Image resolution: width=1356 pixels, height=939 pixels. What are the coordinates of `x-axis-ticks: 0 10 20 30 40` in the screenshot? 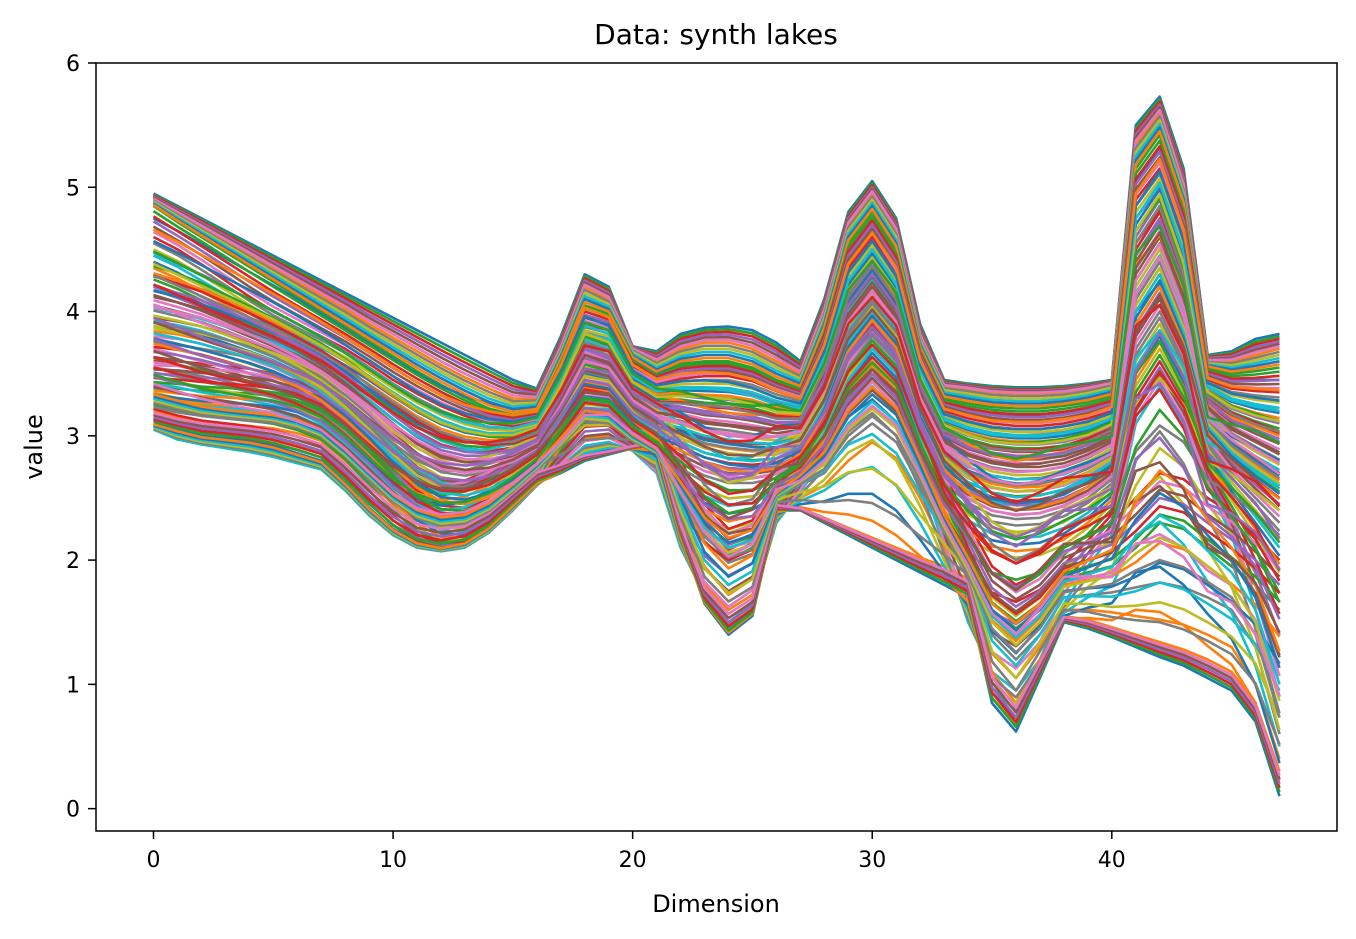 It's located at (636, 852).